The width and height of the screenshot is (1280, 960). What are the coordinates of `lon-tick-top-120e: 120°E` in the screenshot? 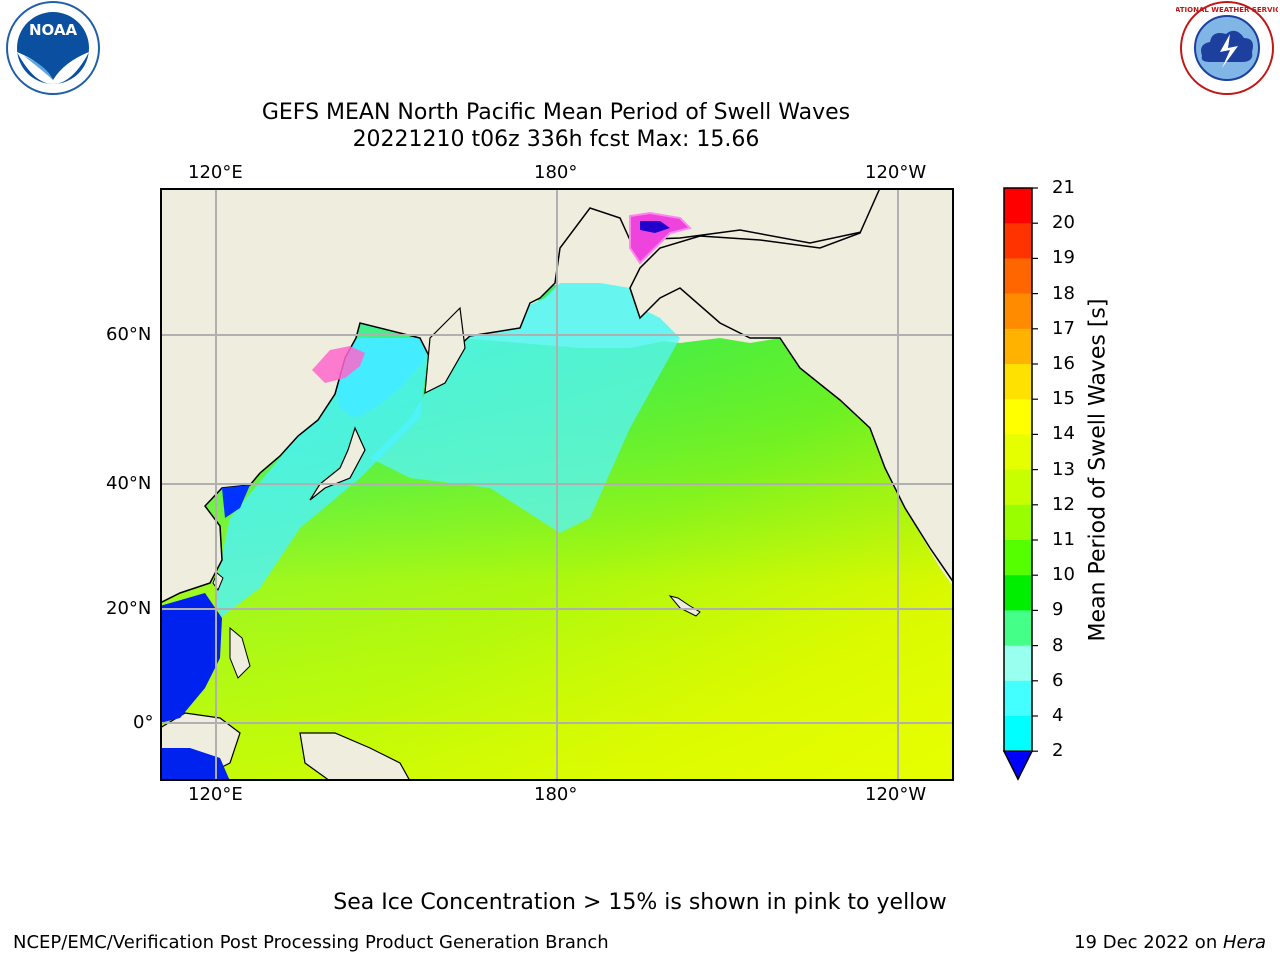 It's located at (215, 172).